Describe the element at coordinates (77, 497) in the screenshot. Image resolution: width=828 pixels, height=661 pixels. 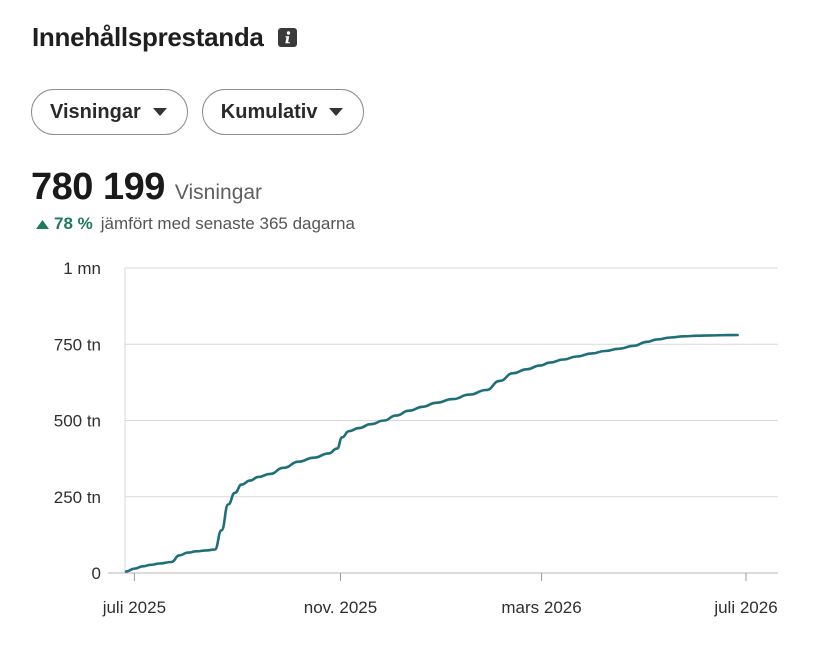
I see `y-tick-label: 250 tn` at that location.